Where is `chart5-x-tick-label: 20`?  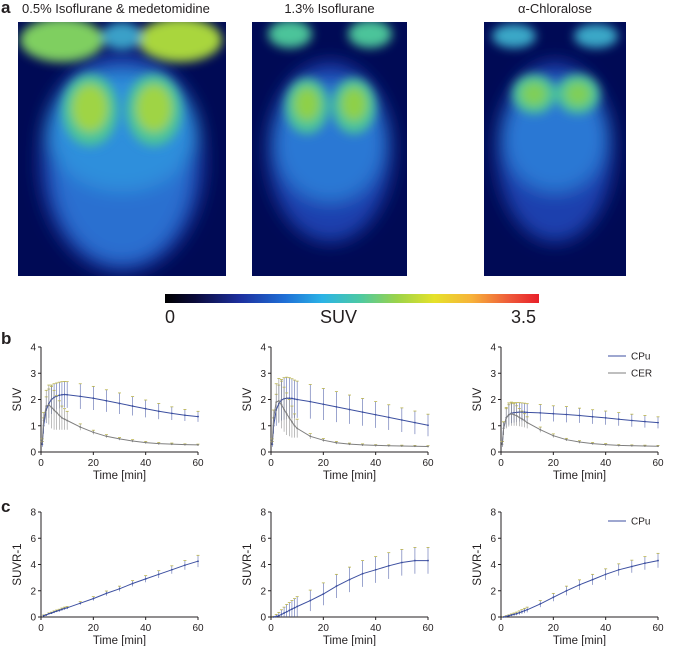
chart5-x-tick-label: 20 is located at coordinates (324, 628).